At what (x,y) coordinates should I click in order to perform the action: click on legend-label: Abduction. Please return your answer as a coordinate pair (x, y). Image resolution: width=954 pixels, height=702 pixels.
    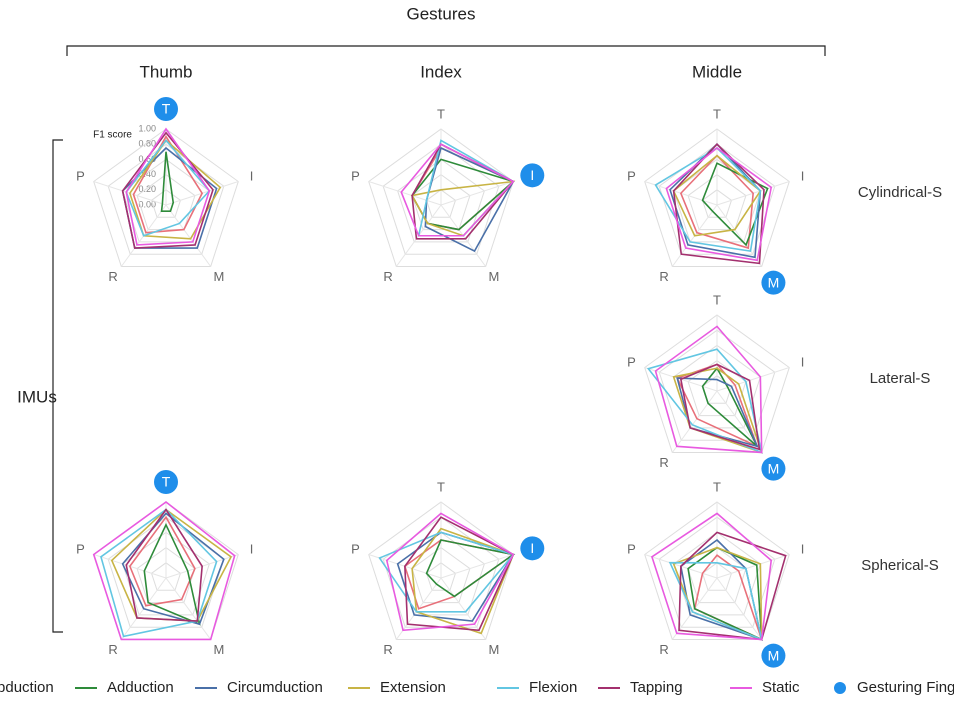
    Looking at the image, I should click on (27, 687).